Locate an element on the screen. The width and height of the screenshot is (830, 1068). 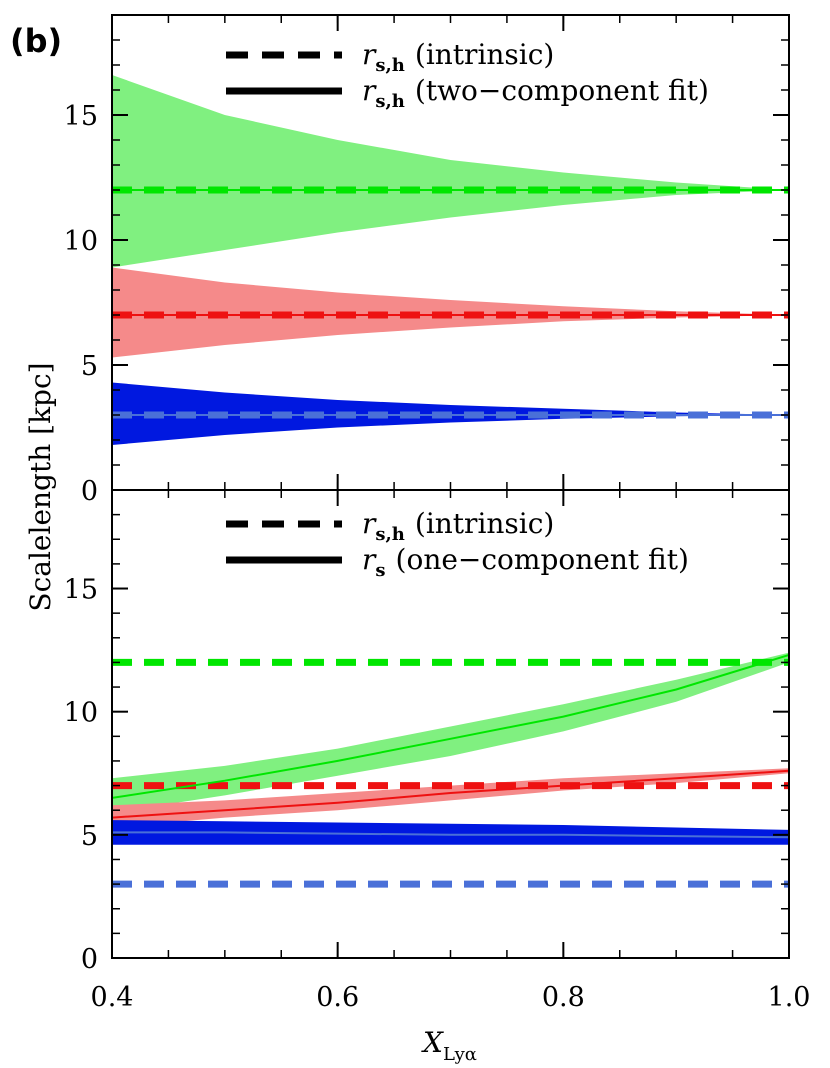
x-tick-label: 0.8 is located at coordinates (563, 997).